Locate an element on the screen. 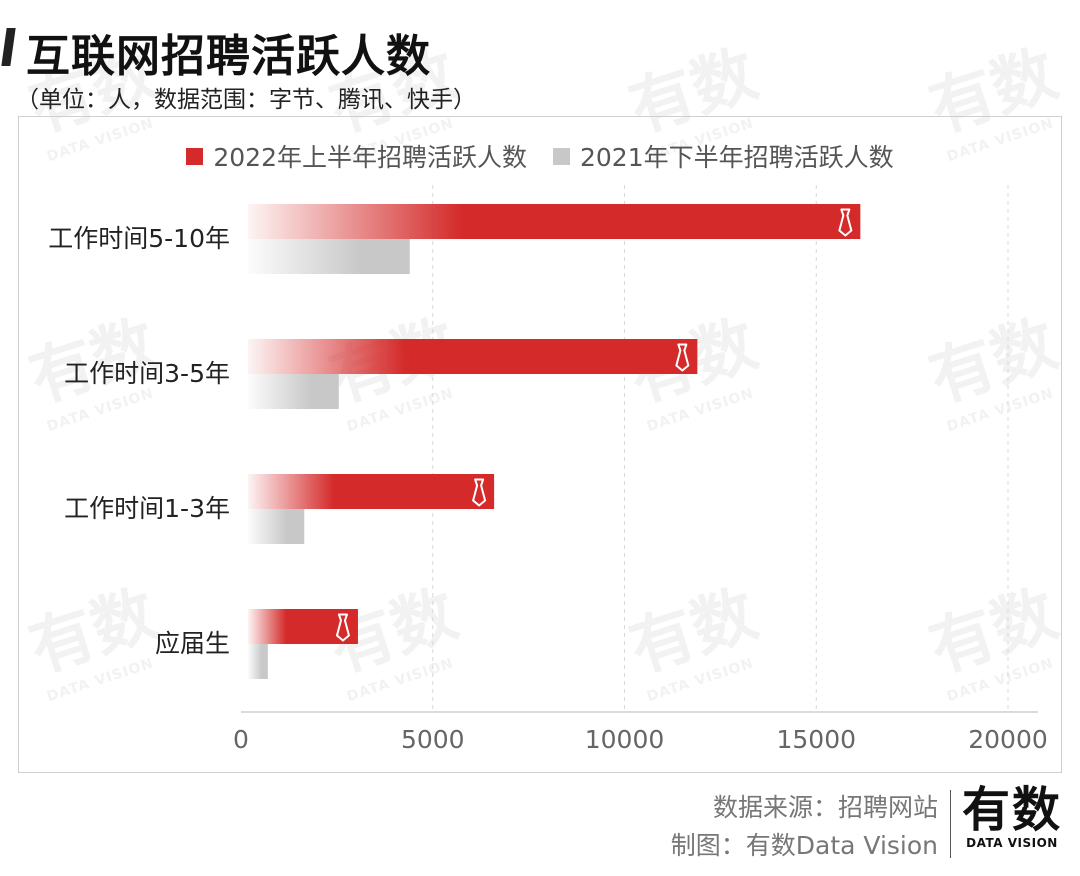 This screenshot has height=876, width=1080. category-label: 工作时间3-5年 is located at coordinates (147, 373).